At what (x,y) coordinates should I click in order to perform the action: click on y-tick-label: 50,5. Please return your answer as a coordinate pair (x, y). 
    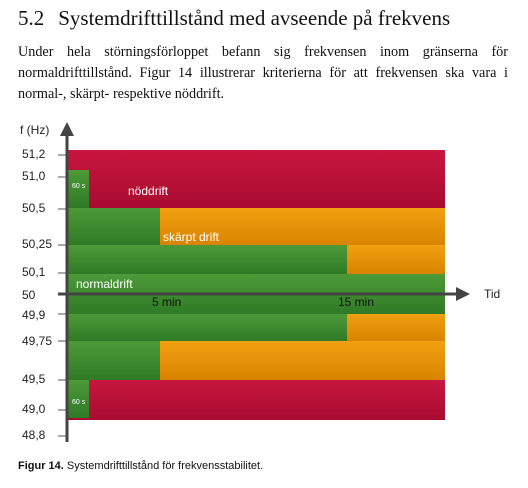
    Looking at the image, I should click on (34, 208).